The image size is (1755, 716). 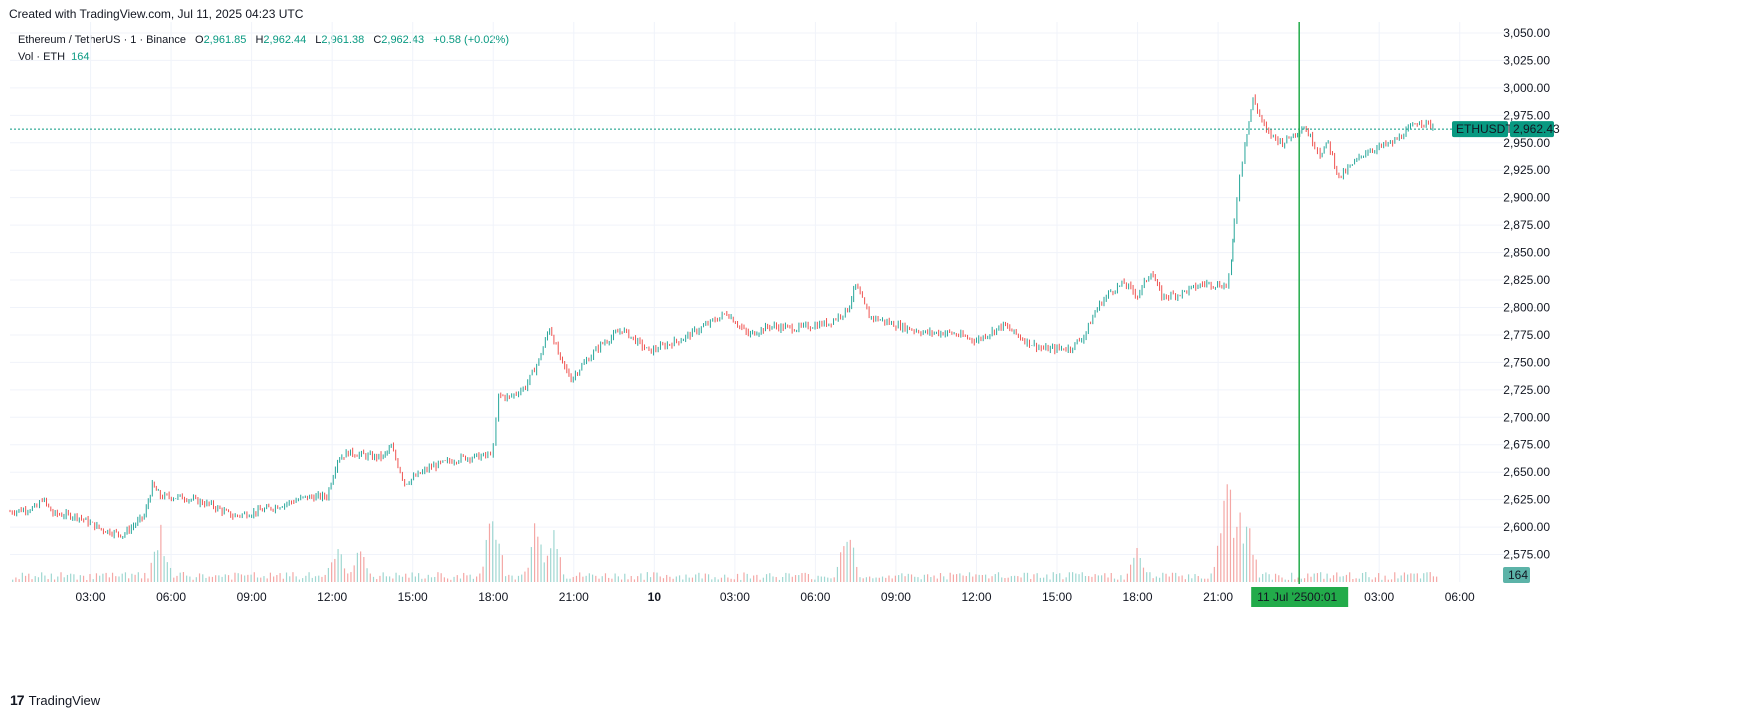 What do you see at coordinates (1526, 225) in the screenshot?
I see `y-tick-label: 2,875.00` at bounding box center [1526, 225].